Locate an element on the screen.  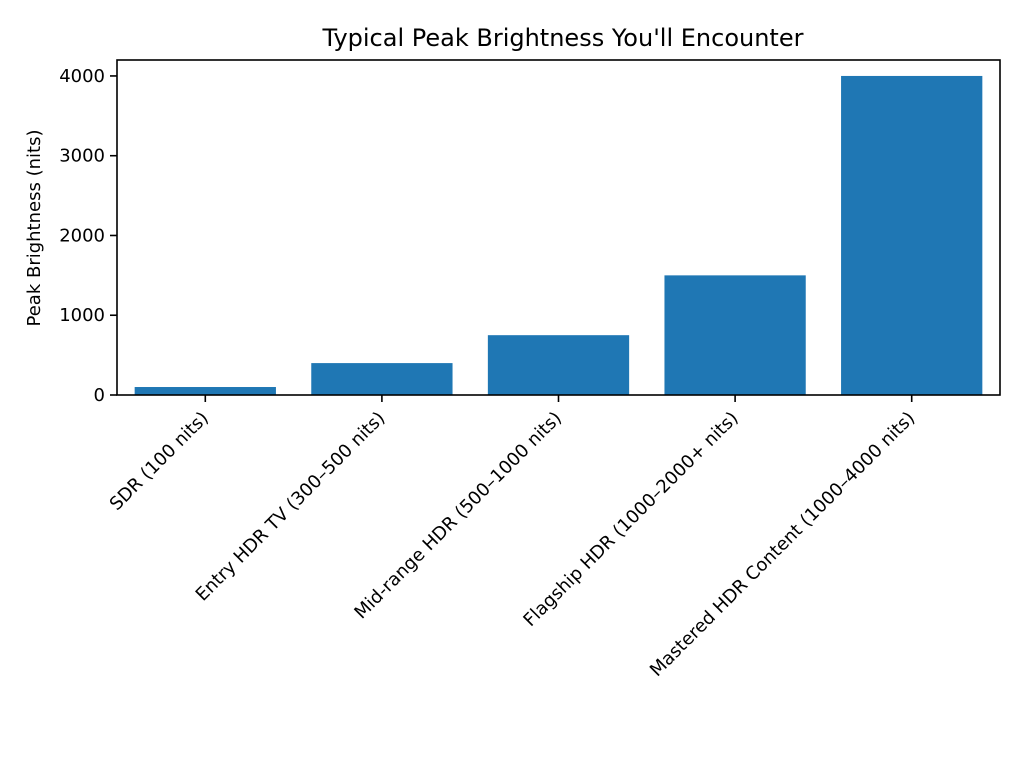
x-tick-label-2: Mid-range HDR (500–1000 nits) is located at coordinates (458, 516).